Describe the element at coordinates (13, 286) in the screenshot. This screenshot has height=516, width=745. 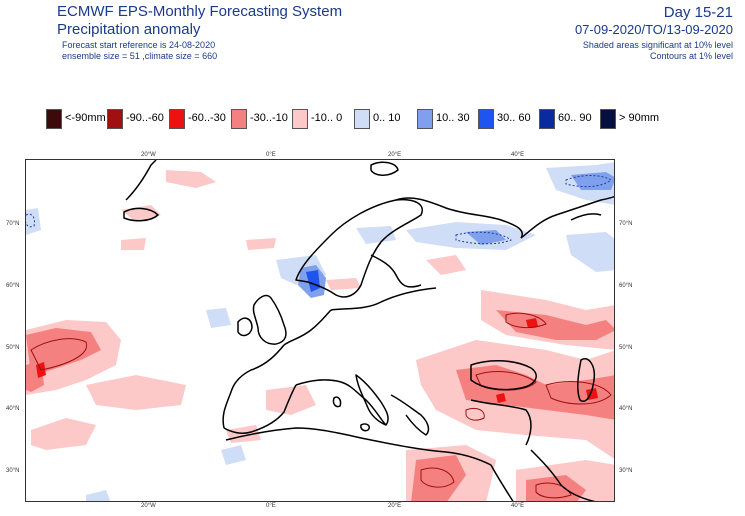
I see `lat-tick-left: 60°N` at that location.